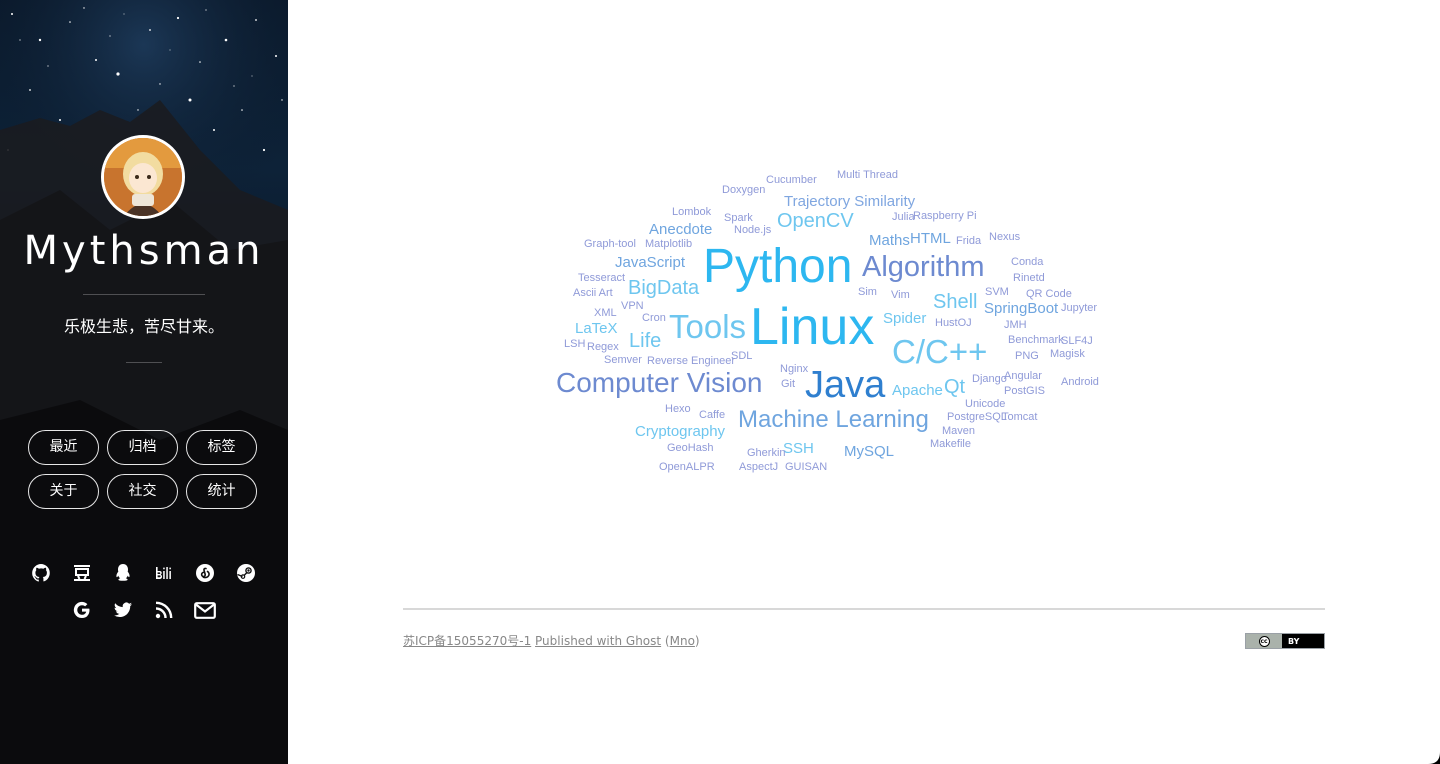  I want to click on tag-sim: Sim, so click(867, 292).